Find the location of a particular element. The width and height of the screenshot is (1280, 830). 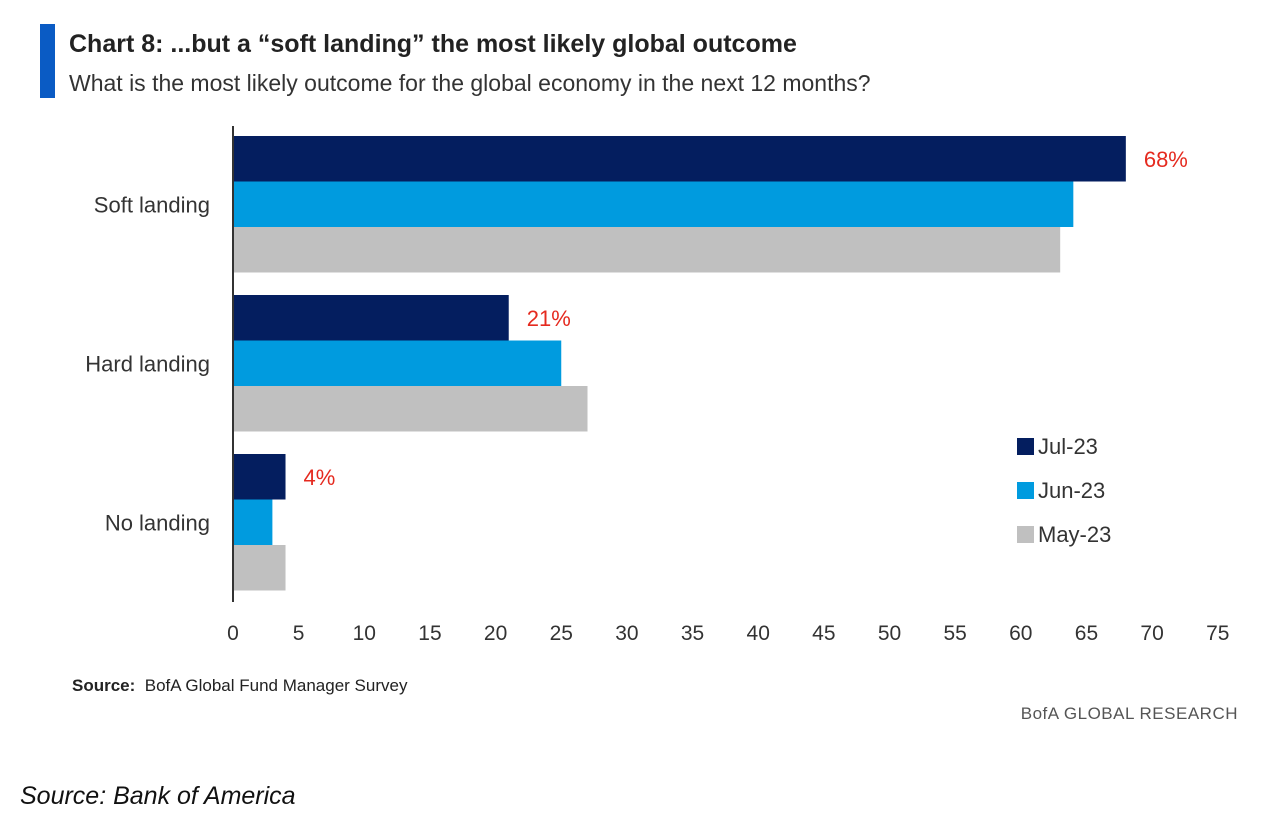

brand-label: BofA GLOBAL RESEARCH is located at coordinates (1129, 713).